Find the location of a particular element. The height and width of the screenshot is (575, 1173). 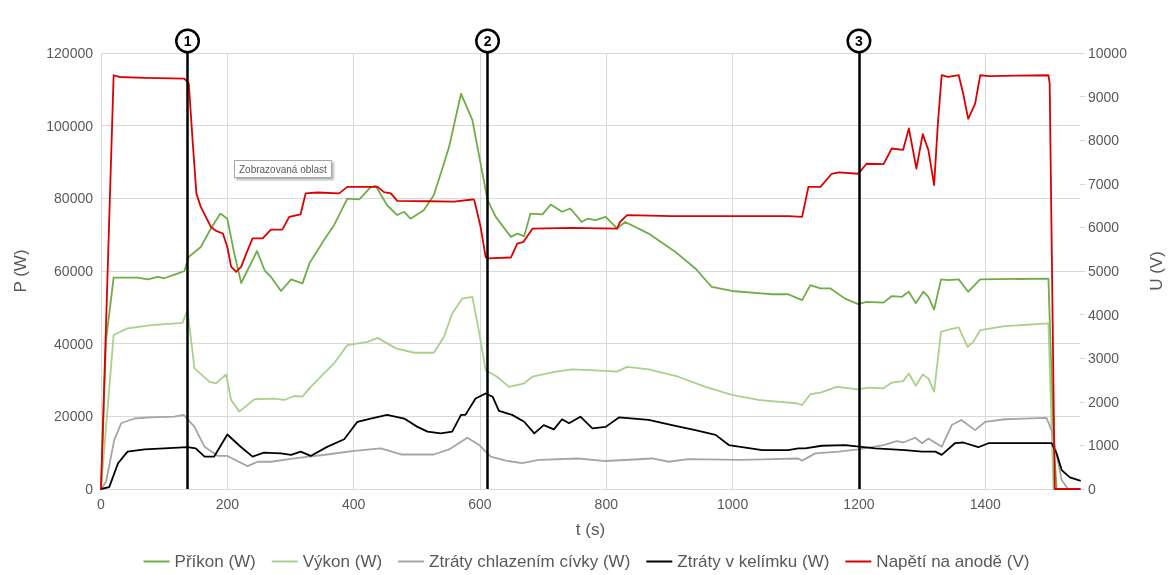

y-tick-label: 0 is located at coordinates (89, 489).